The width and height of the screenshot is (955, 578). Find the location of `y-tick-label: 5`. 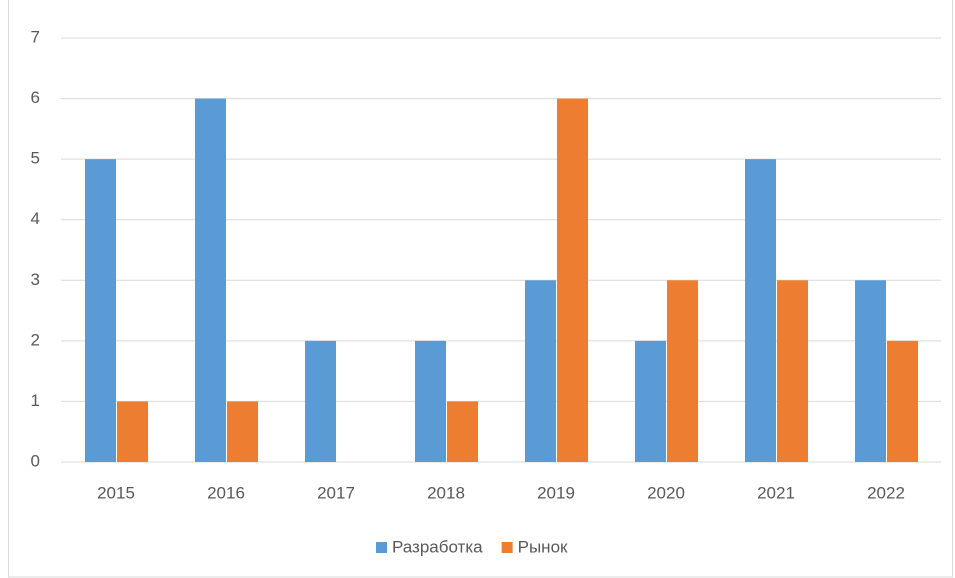

y-tick-label: 5 is located at coordinates (35, 158).